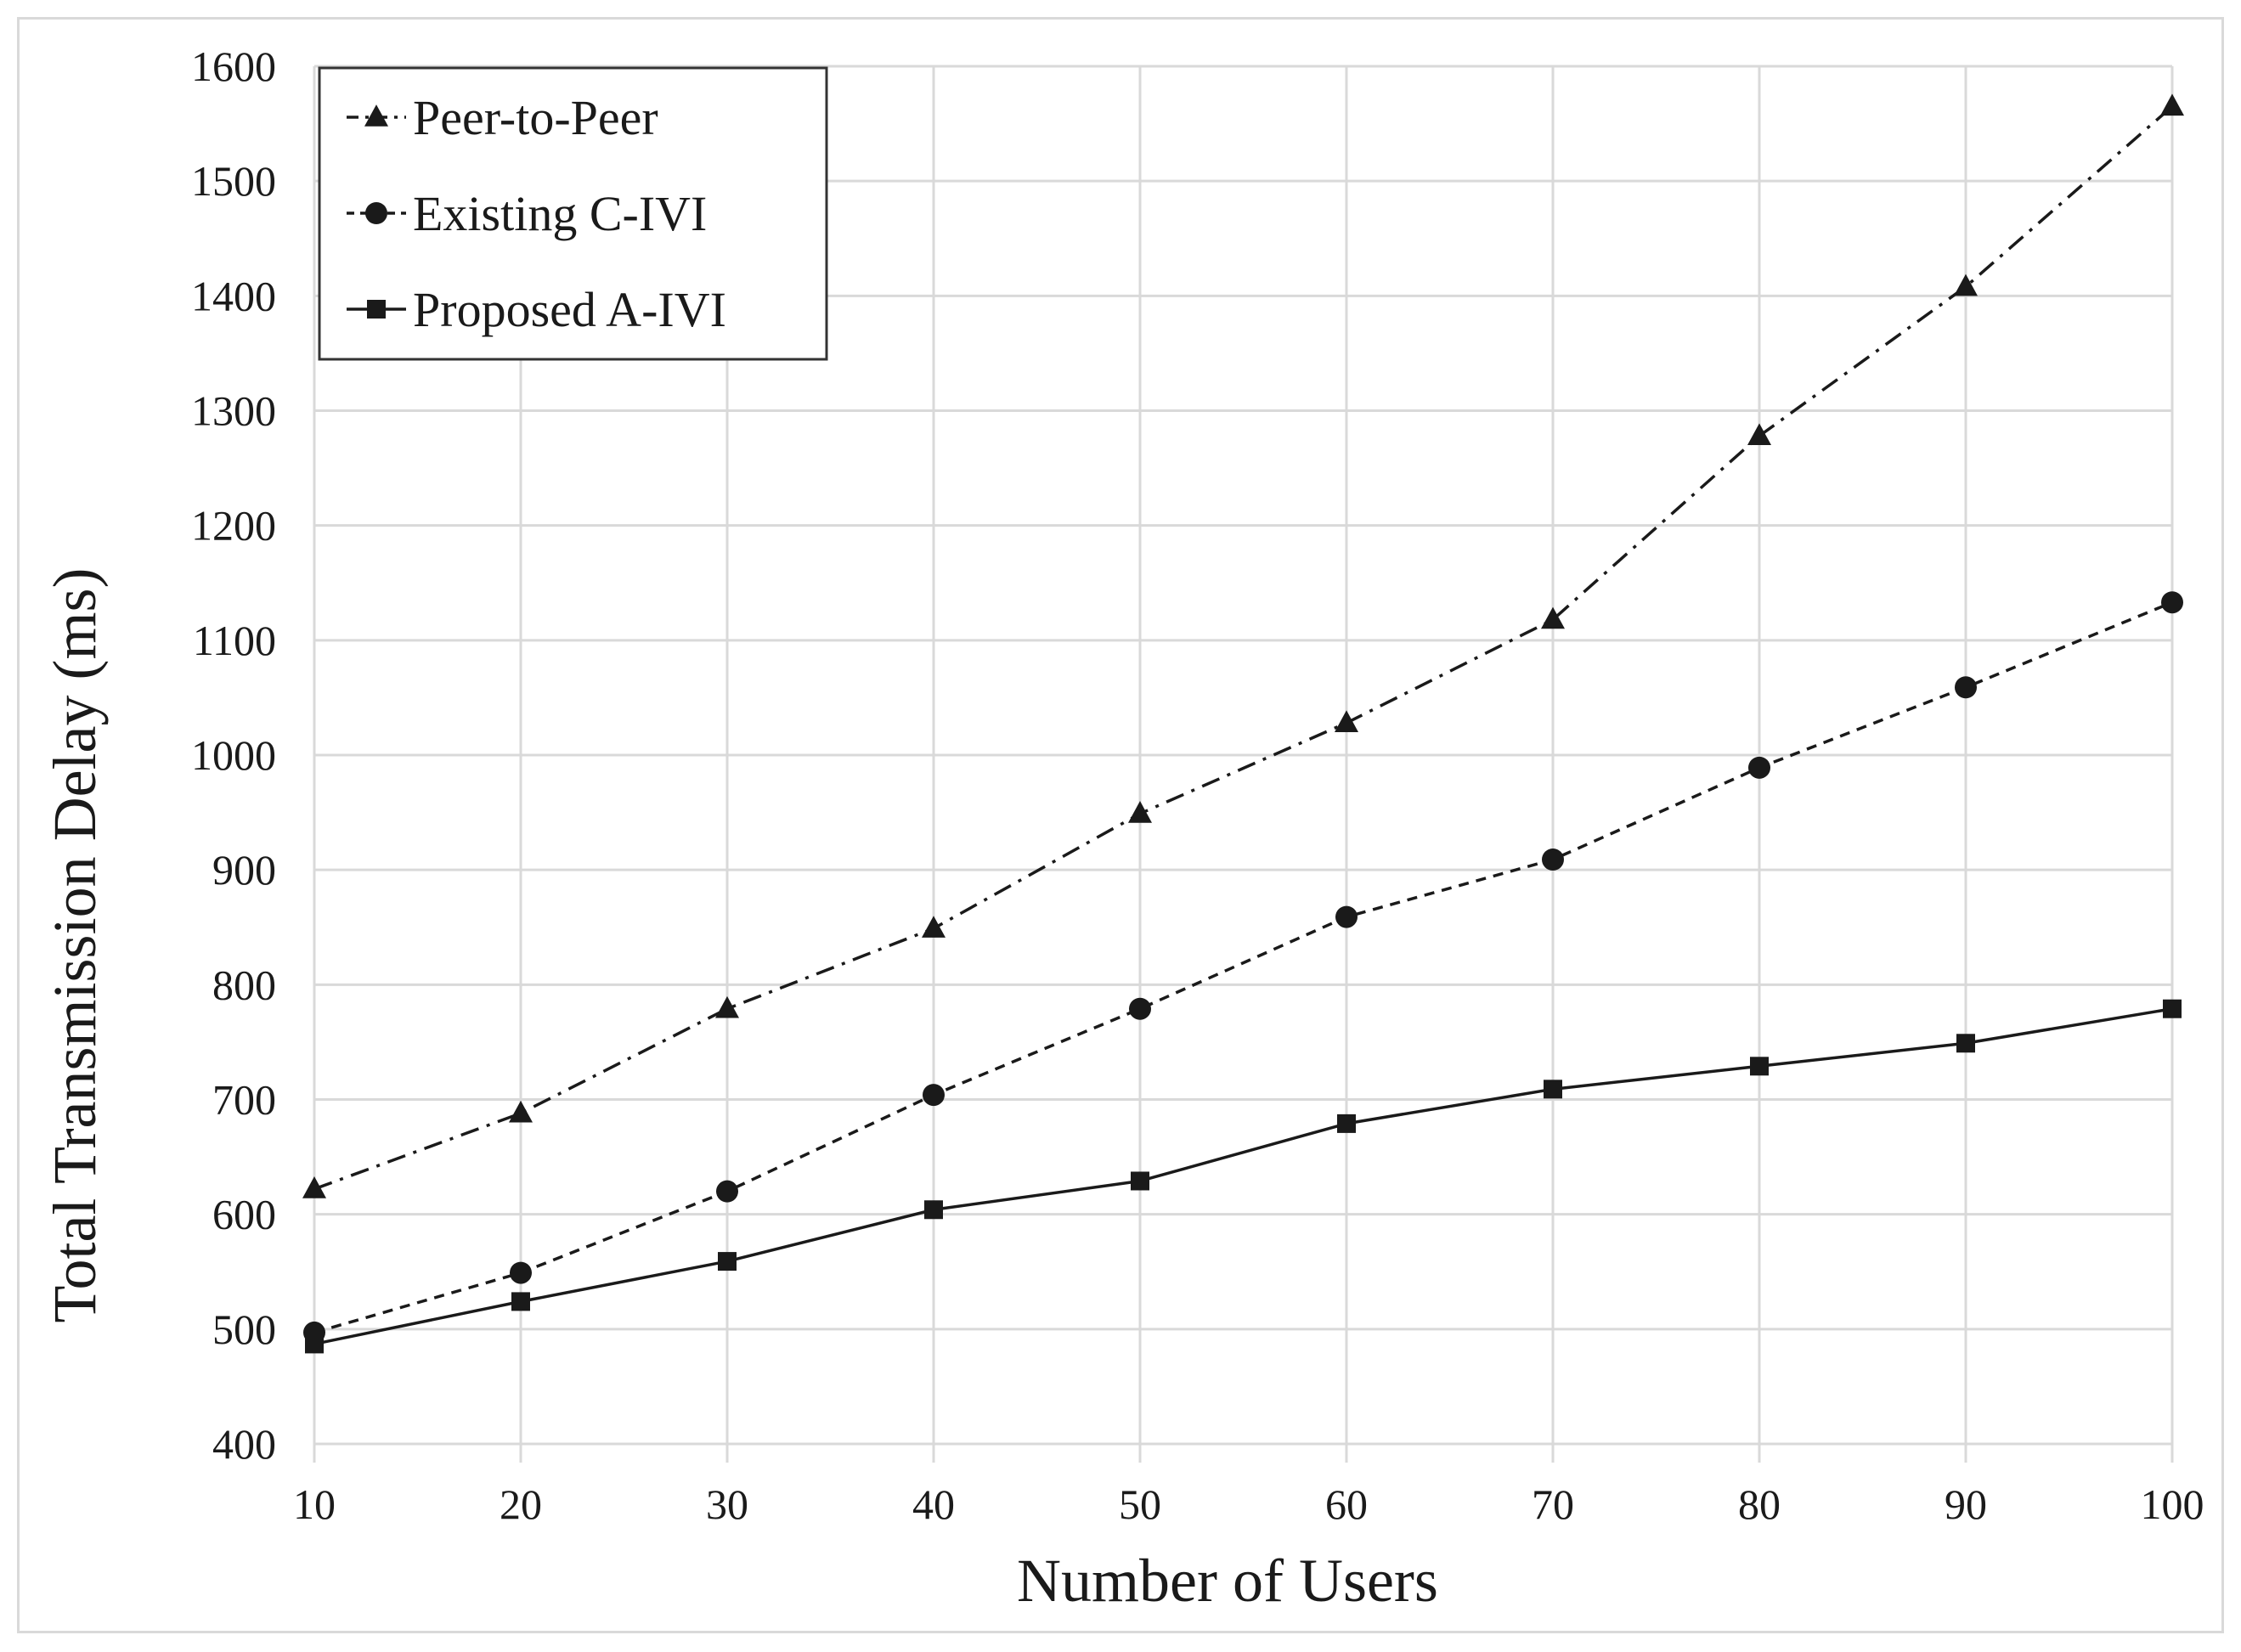 The image size is (2241, 1652). What do you see at coordinates (234, 181) in the screenshot?
I see `y-tick-label: 1500` at bounding box center [234, 181].